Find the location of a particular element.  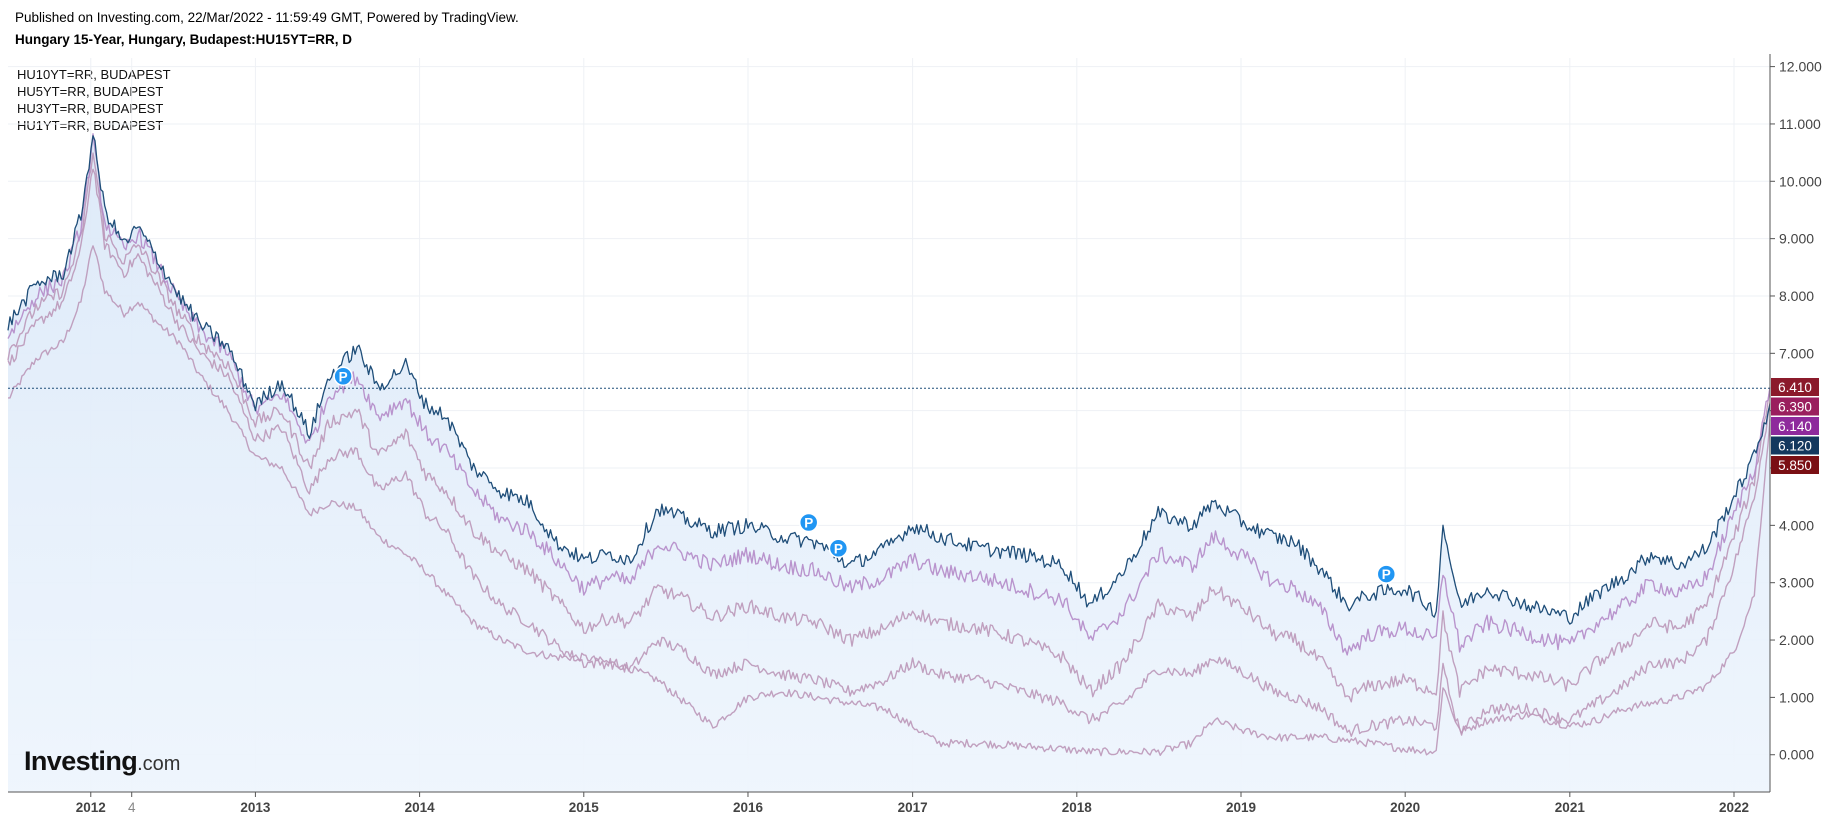

y-tick-label: 11.000 is located at coordinates (1800, 124).